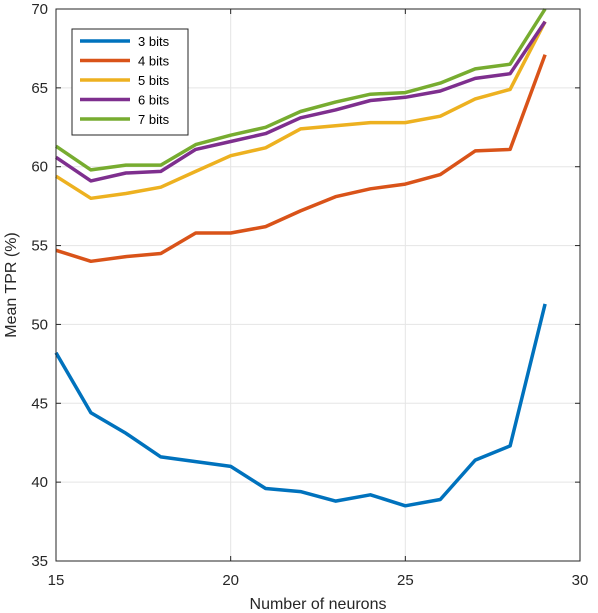 This screenshot has height=613, width=598. What do you see at coordinates (154, 41) in the screenshot?
I see `legend-label: 3 bits` at bounding box center [154, 41].